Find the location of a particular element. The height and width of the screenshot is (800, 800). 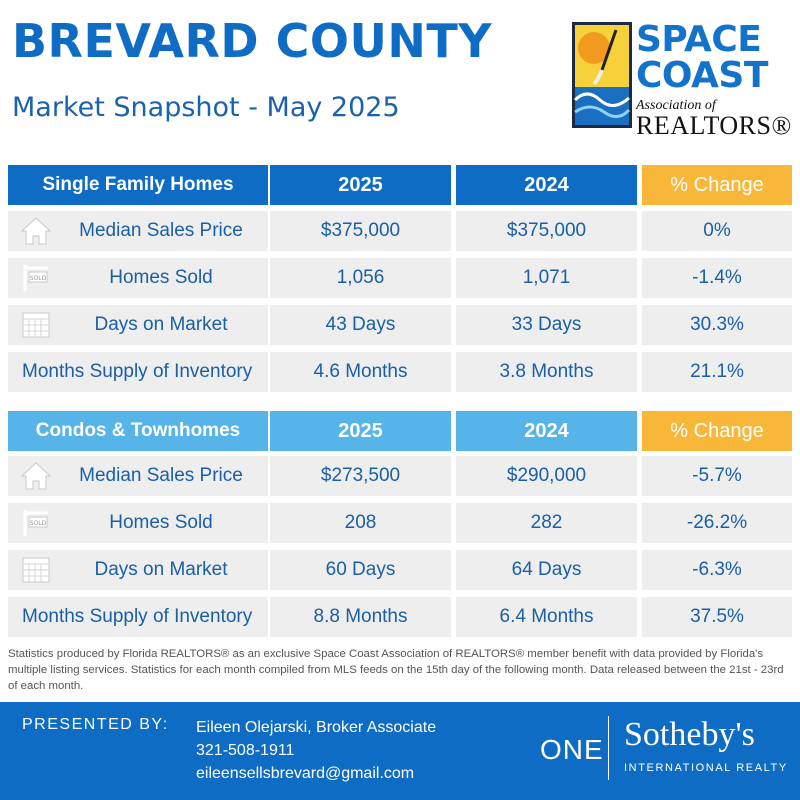

agent-name: Eileen Olejarski, Broker Associate is located at coordinates (316, 727).